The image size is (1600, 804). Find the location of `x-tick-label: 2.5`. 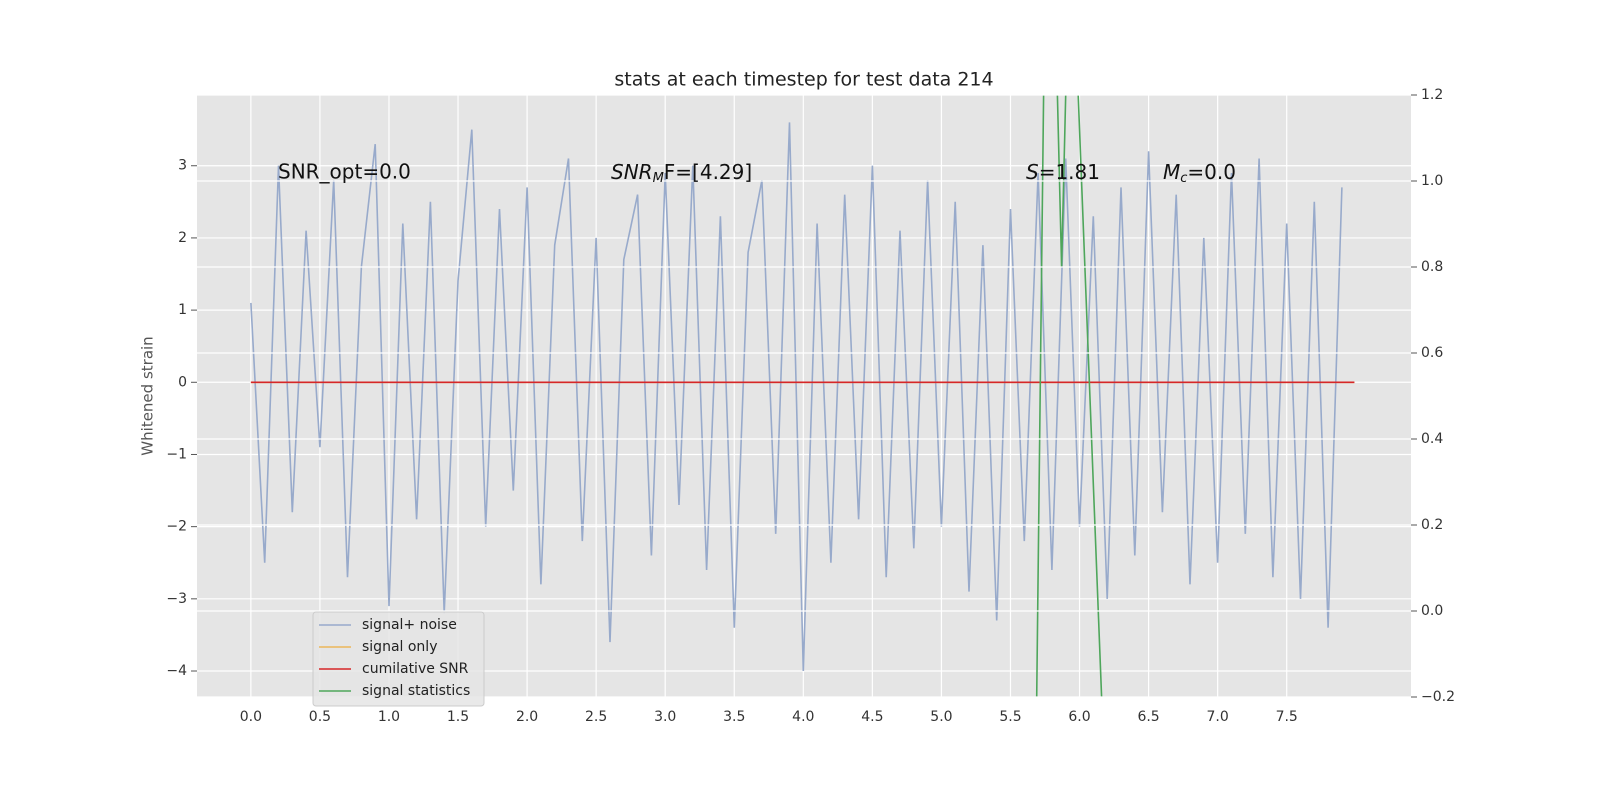

x-tick-label: 2.5 is located at coordinates (596, 717).